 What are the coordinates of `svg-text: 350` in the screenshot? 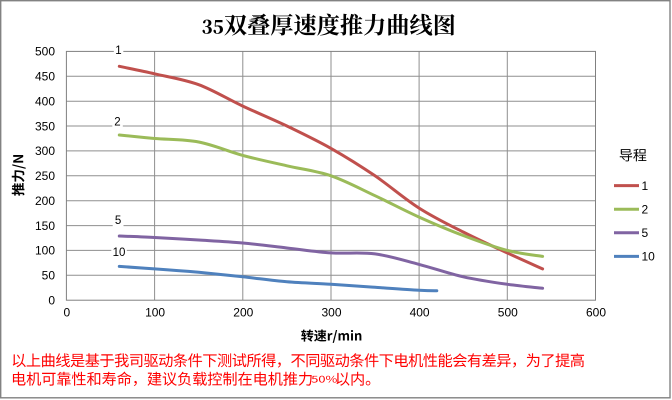 It's located at (45, 126).